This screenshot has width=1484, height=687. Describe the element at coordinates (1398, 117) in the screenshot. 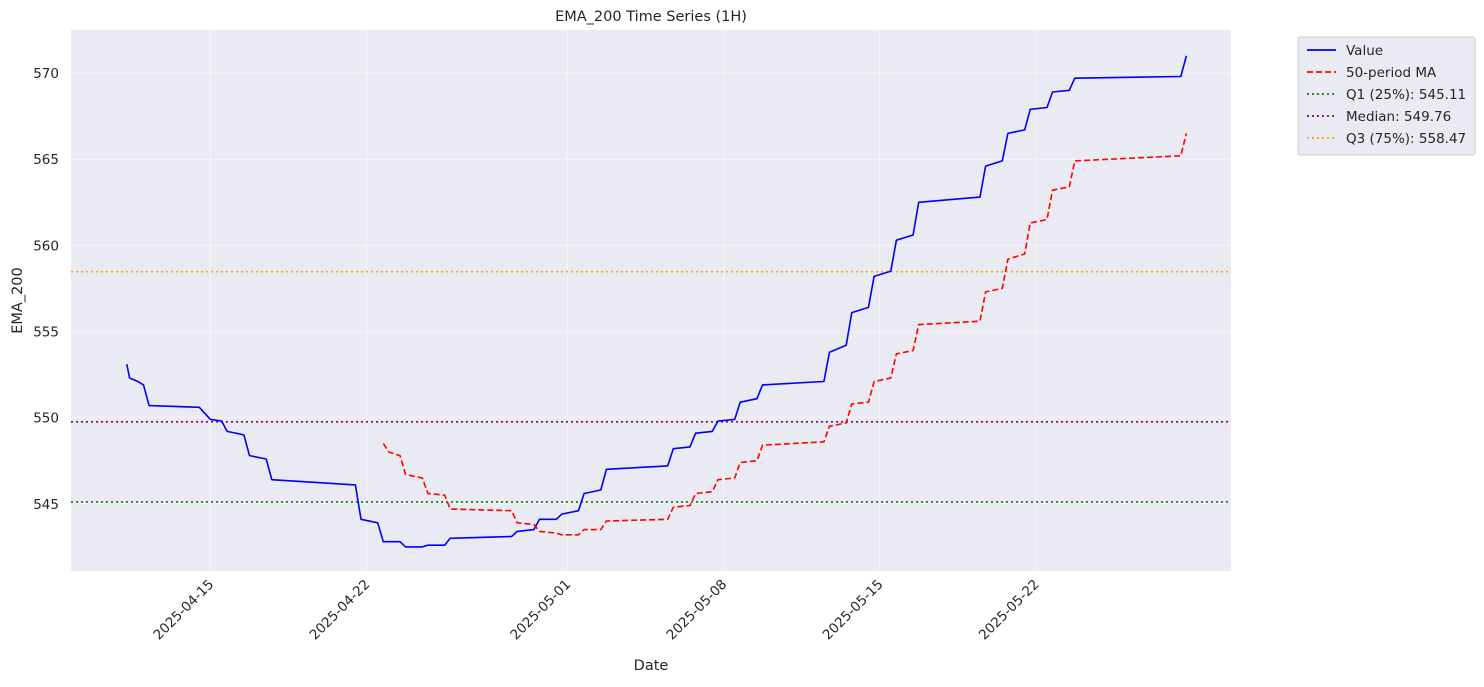

I see `legend-label: Median: 549.76` at that location.